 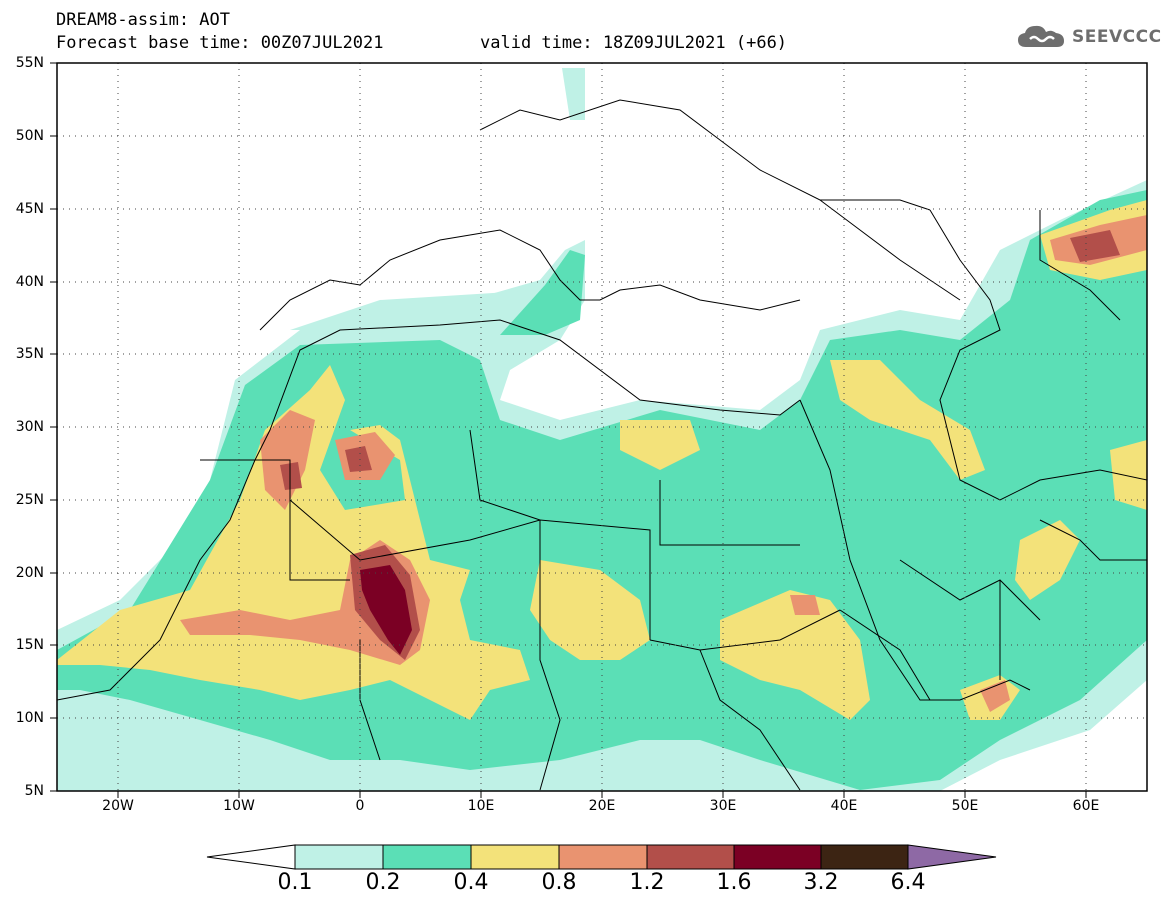 I want to click on lat-label: 35N, so click(x=29, y=354).